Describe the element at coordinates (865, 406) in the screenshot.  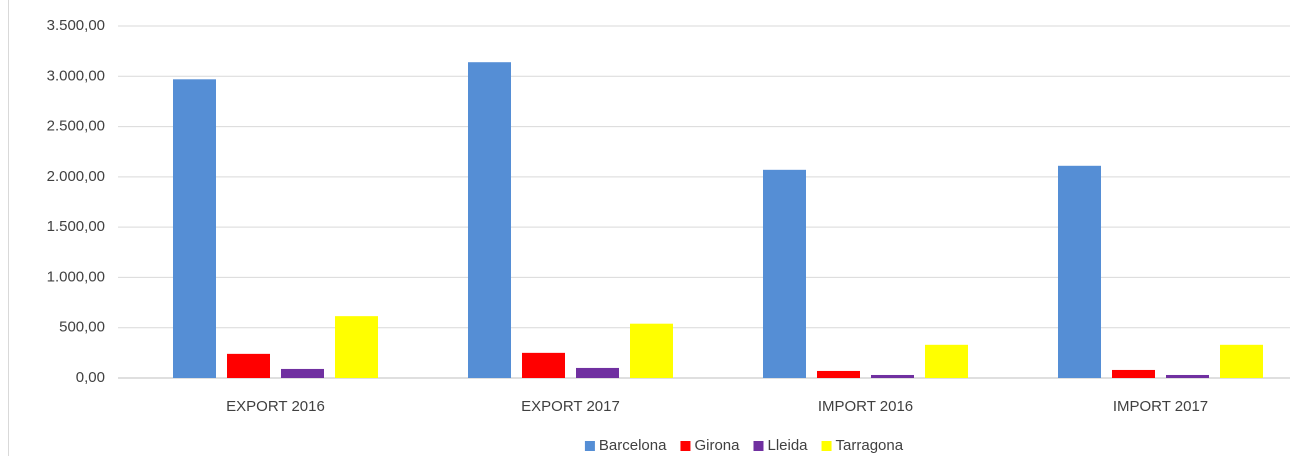
I see `x-tick-label: IMPORT 2016` at that location.